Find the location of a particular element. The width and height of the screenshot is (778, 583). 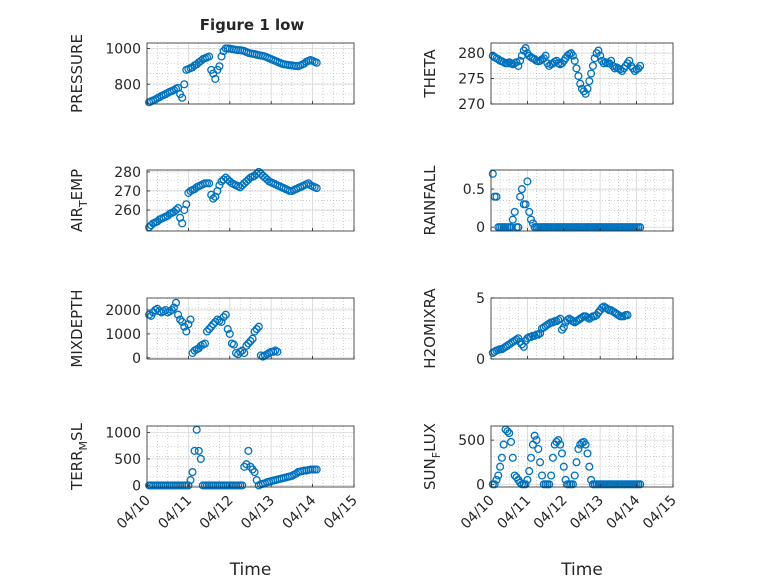

y-axis-label: SUNFLUX is located at coordinates (432, 456).